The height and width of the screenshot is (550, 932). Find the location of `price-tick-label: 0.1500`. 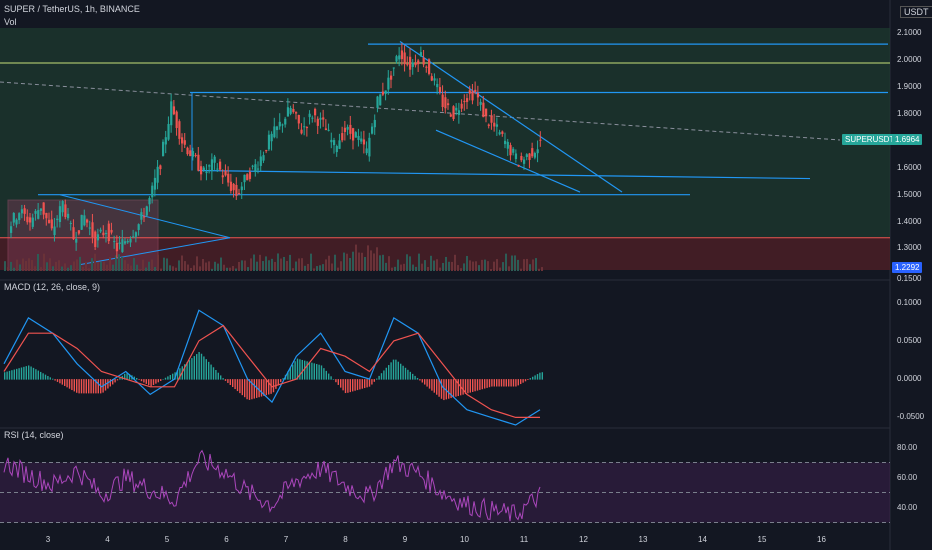

price-tick-label: 0.1500 is located at coordinates (909, 278).